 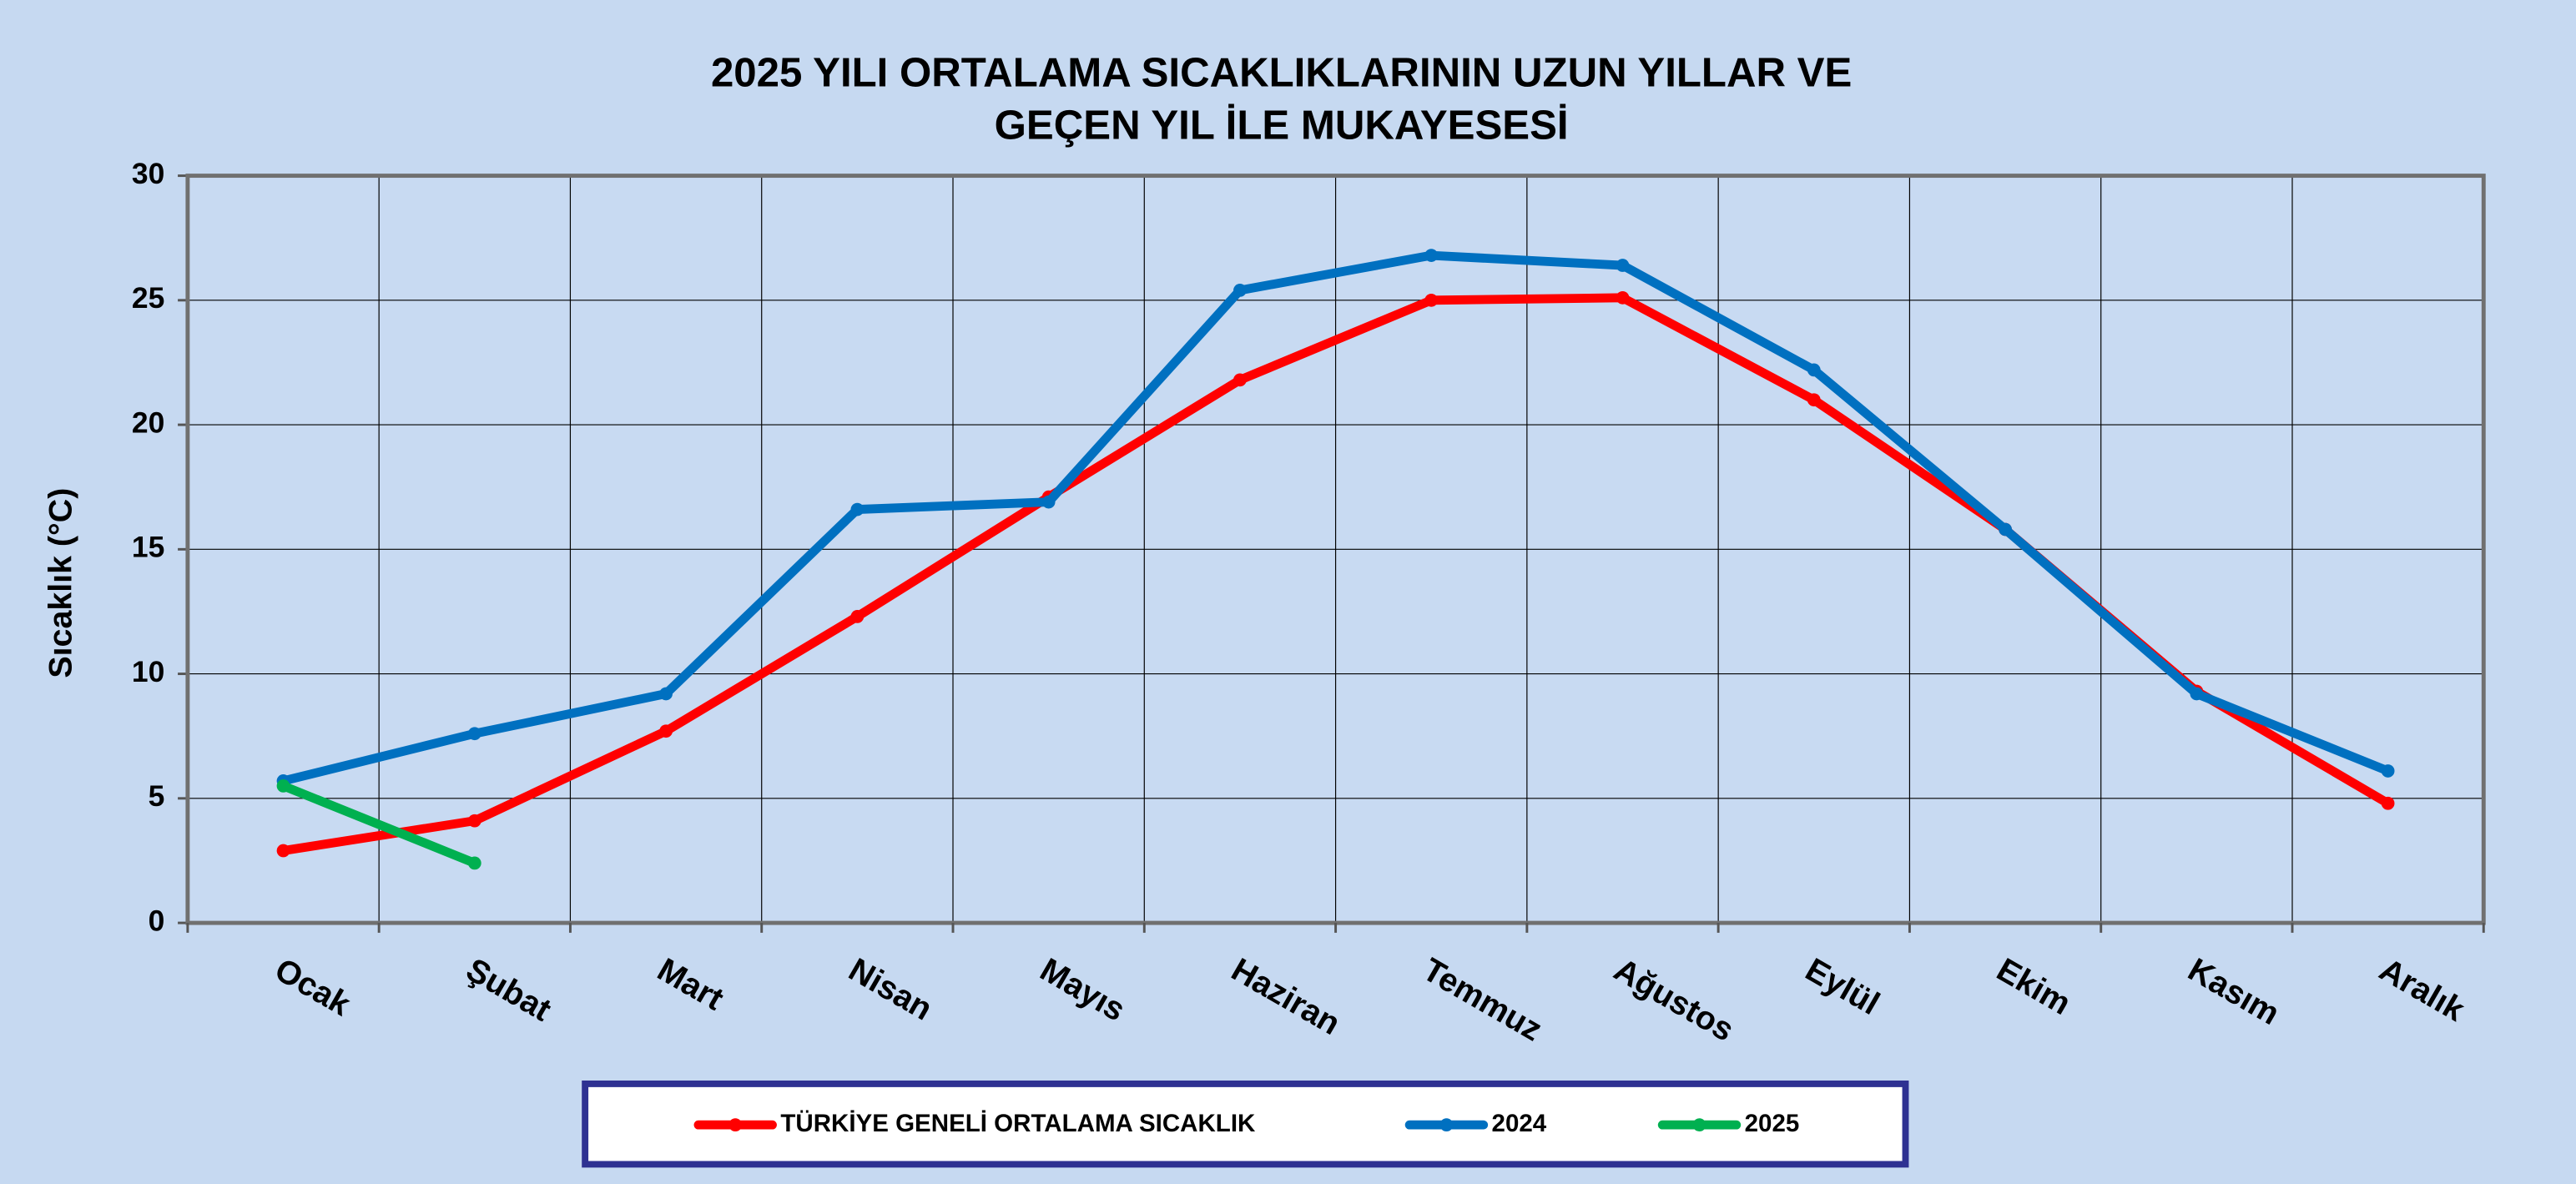 What do you see at coordinates (157, 921) in the screenshot?
I see `y-tick-label: 0` at bounding box center [157, 921].